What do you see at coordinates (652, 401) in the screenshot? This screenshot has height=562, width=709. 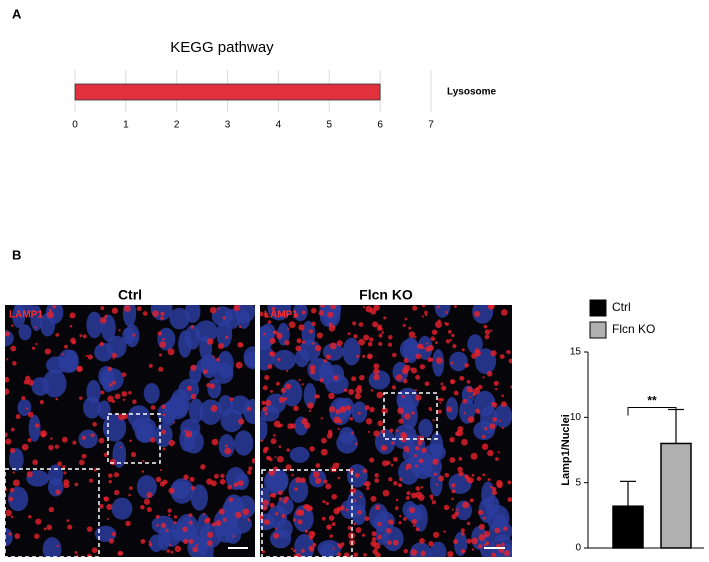 I see `significance-label: **` at bounding box center [652, 401].